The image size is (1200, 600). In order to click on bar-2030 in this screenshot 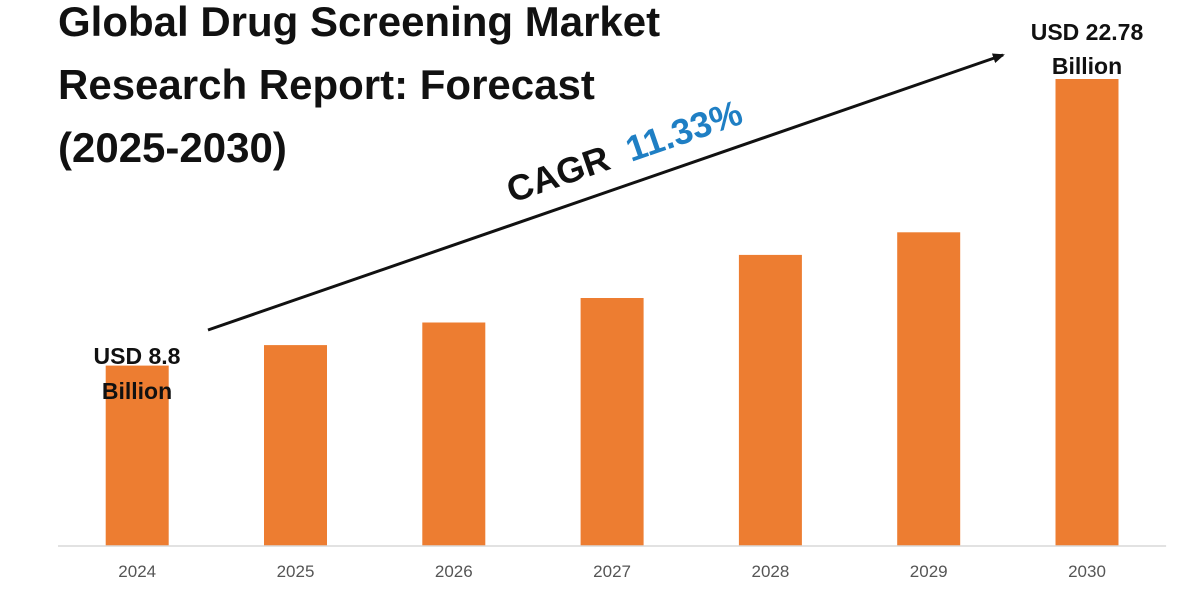, I will do `click(1087, 312)`.